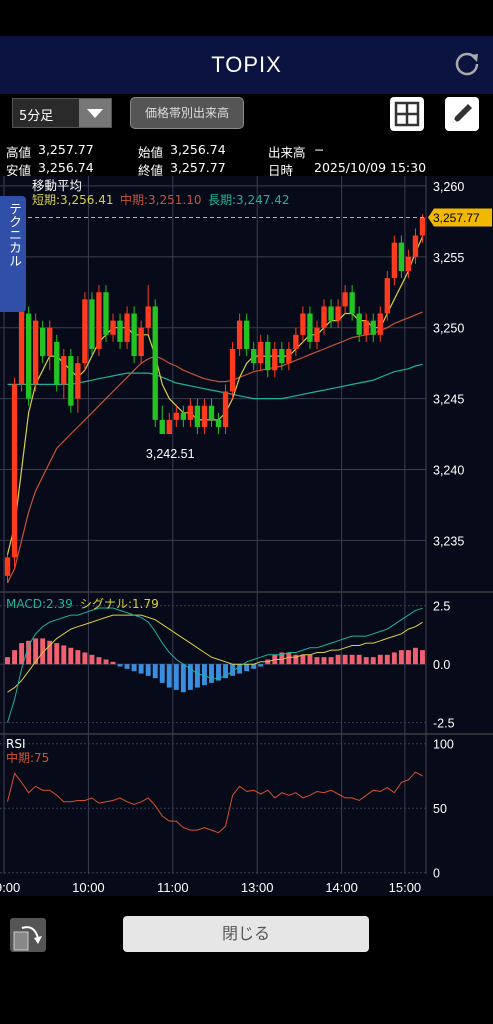 This screenshot has width=493, height=1024. Describe the element at coordinates (27, 757) in the screenshot. I see `rsi-legend: 中期:75` at that location.